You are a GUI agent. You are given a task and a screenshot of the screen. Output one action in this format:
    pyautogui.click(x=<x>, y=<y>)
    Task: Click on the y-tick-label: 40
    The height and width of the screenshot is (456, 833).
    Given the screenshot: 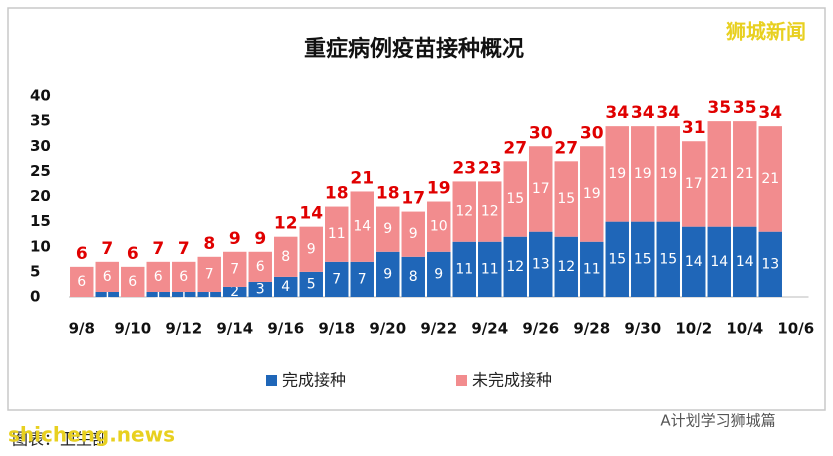 What is the action you would take?
    pyautogui.click(x=40, y=96)
    